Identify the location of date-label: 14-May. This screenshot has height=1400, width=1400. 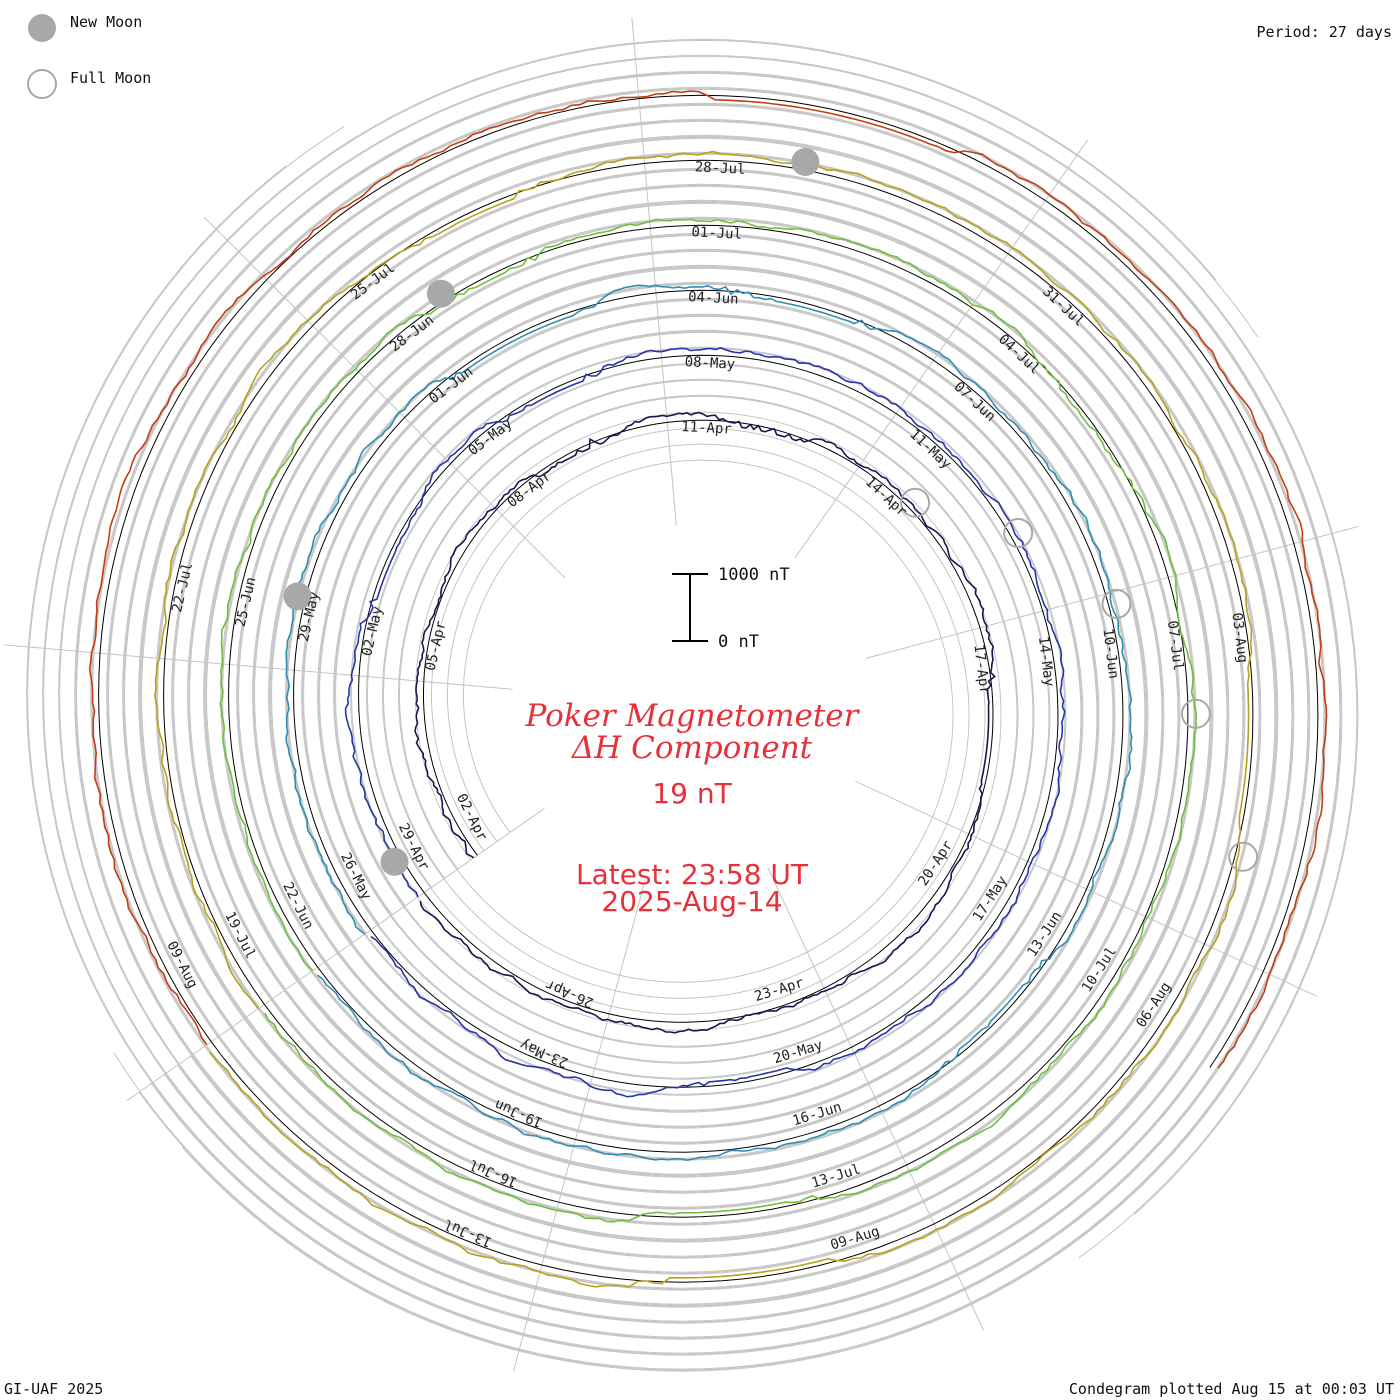
(1046, 661).